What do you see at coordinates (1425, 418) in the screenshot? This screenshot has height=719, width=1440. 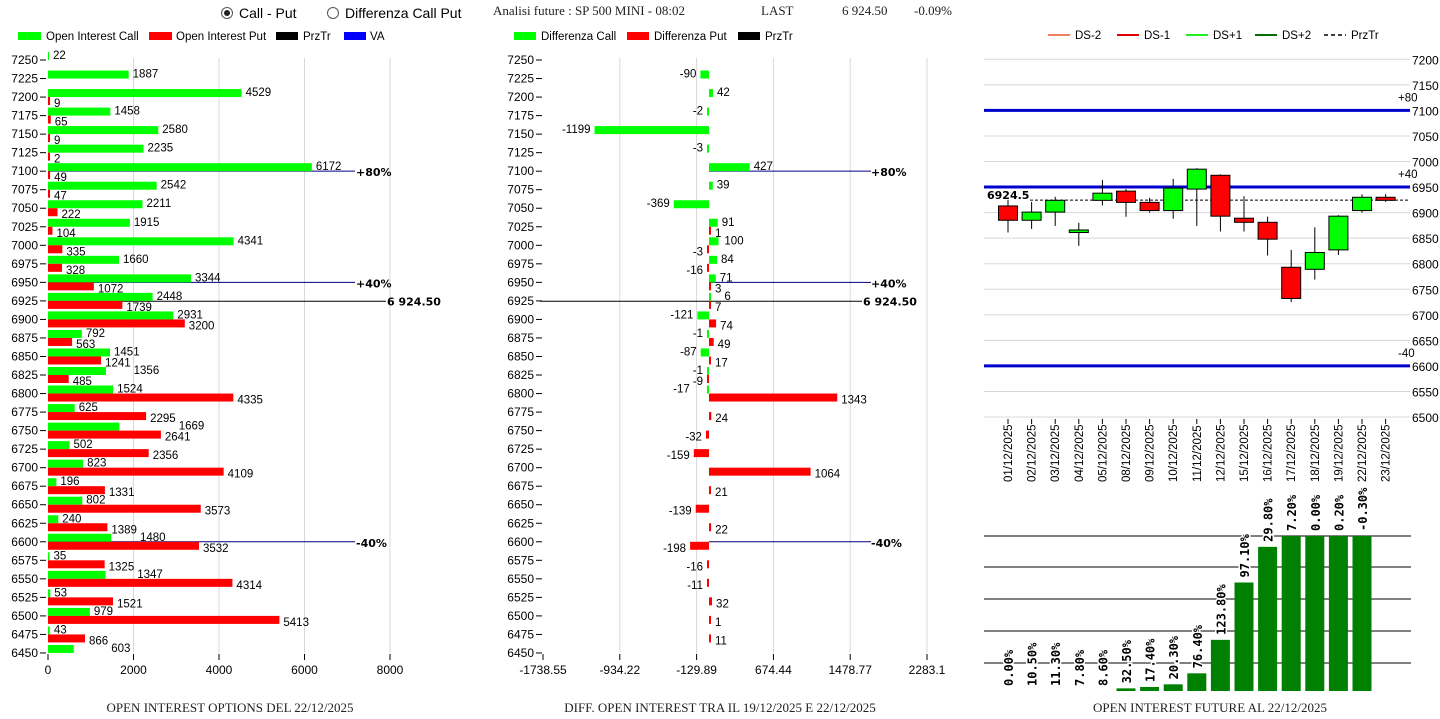 I see `y-tick-label: 6500` at bounding box center [1425, 418].